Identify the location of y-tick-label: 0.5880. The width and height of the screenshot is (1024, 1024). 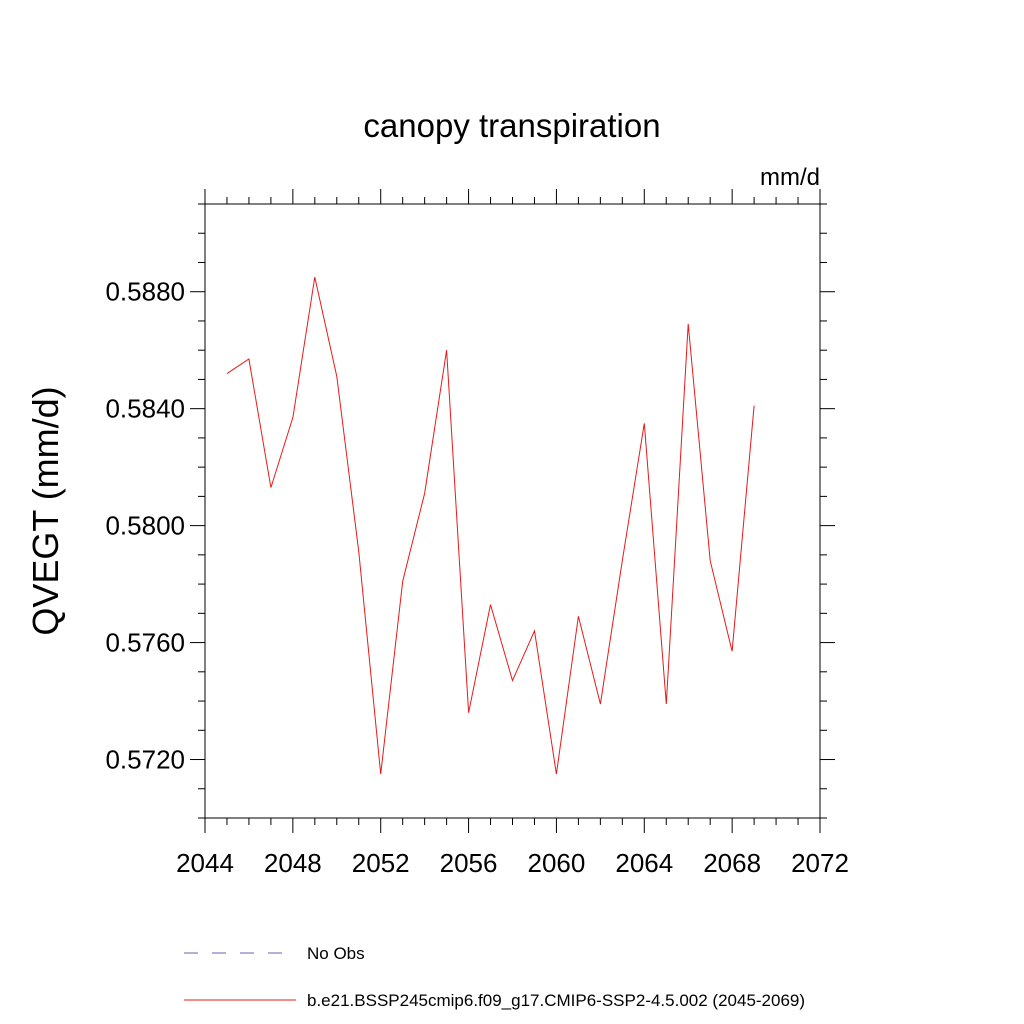
(145, 292).